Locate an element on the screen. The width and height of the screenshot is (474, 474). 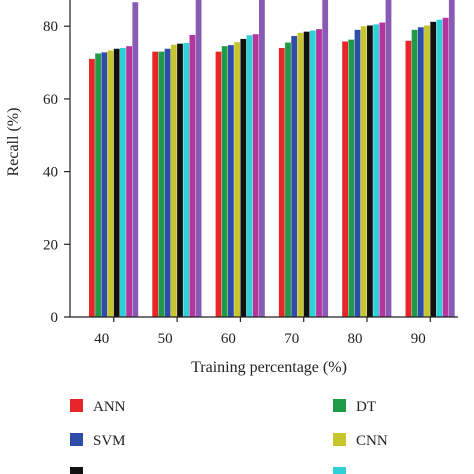
bar-90-s1 is located at coordinates (414, 173).